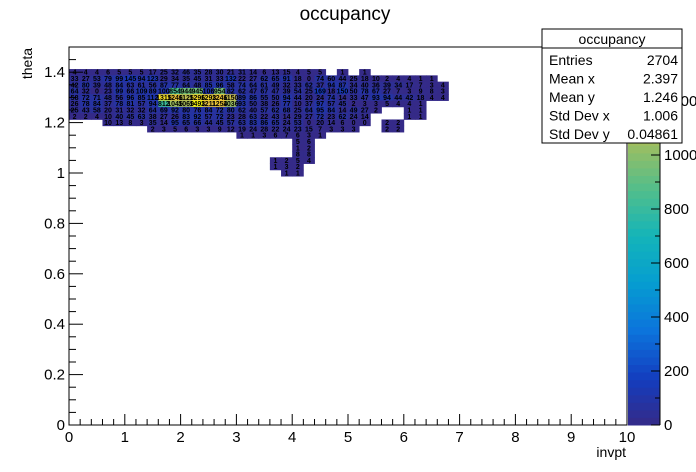 The image size is (696, 472). Describe the element at coordinates (298, 79) in the screenshot. I see `heatmap-cell-label: 18` at that location.